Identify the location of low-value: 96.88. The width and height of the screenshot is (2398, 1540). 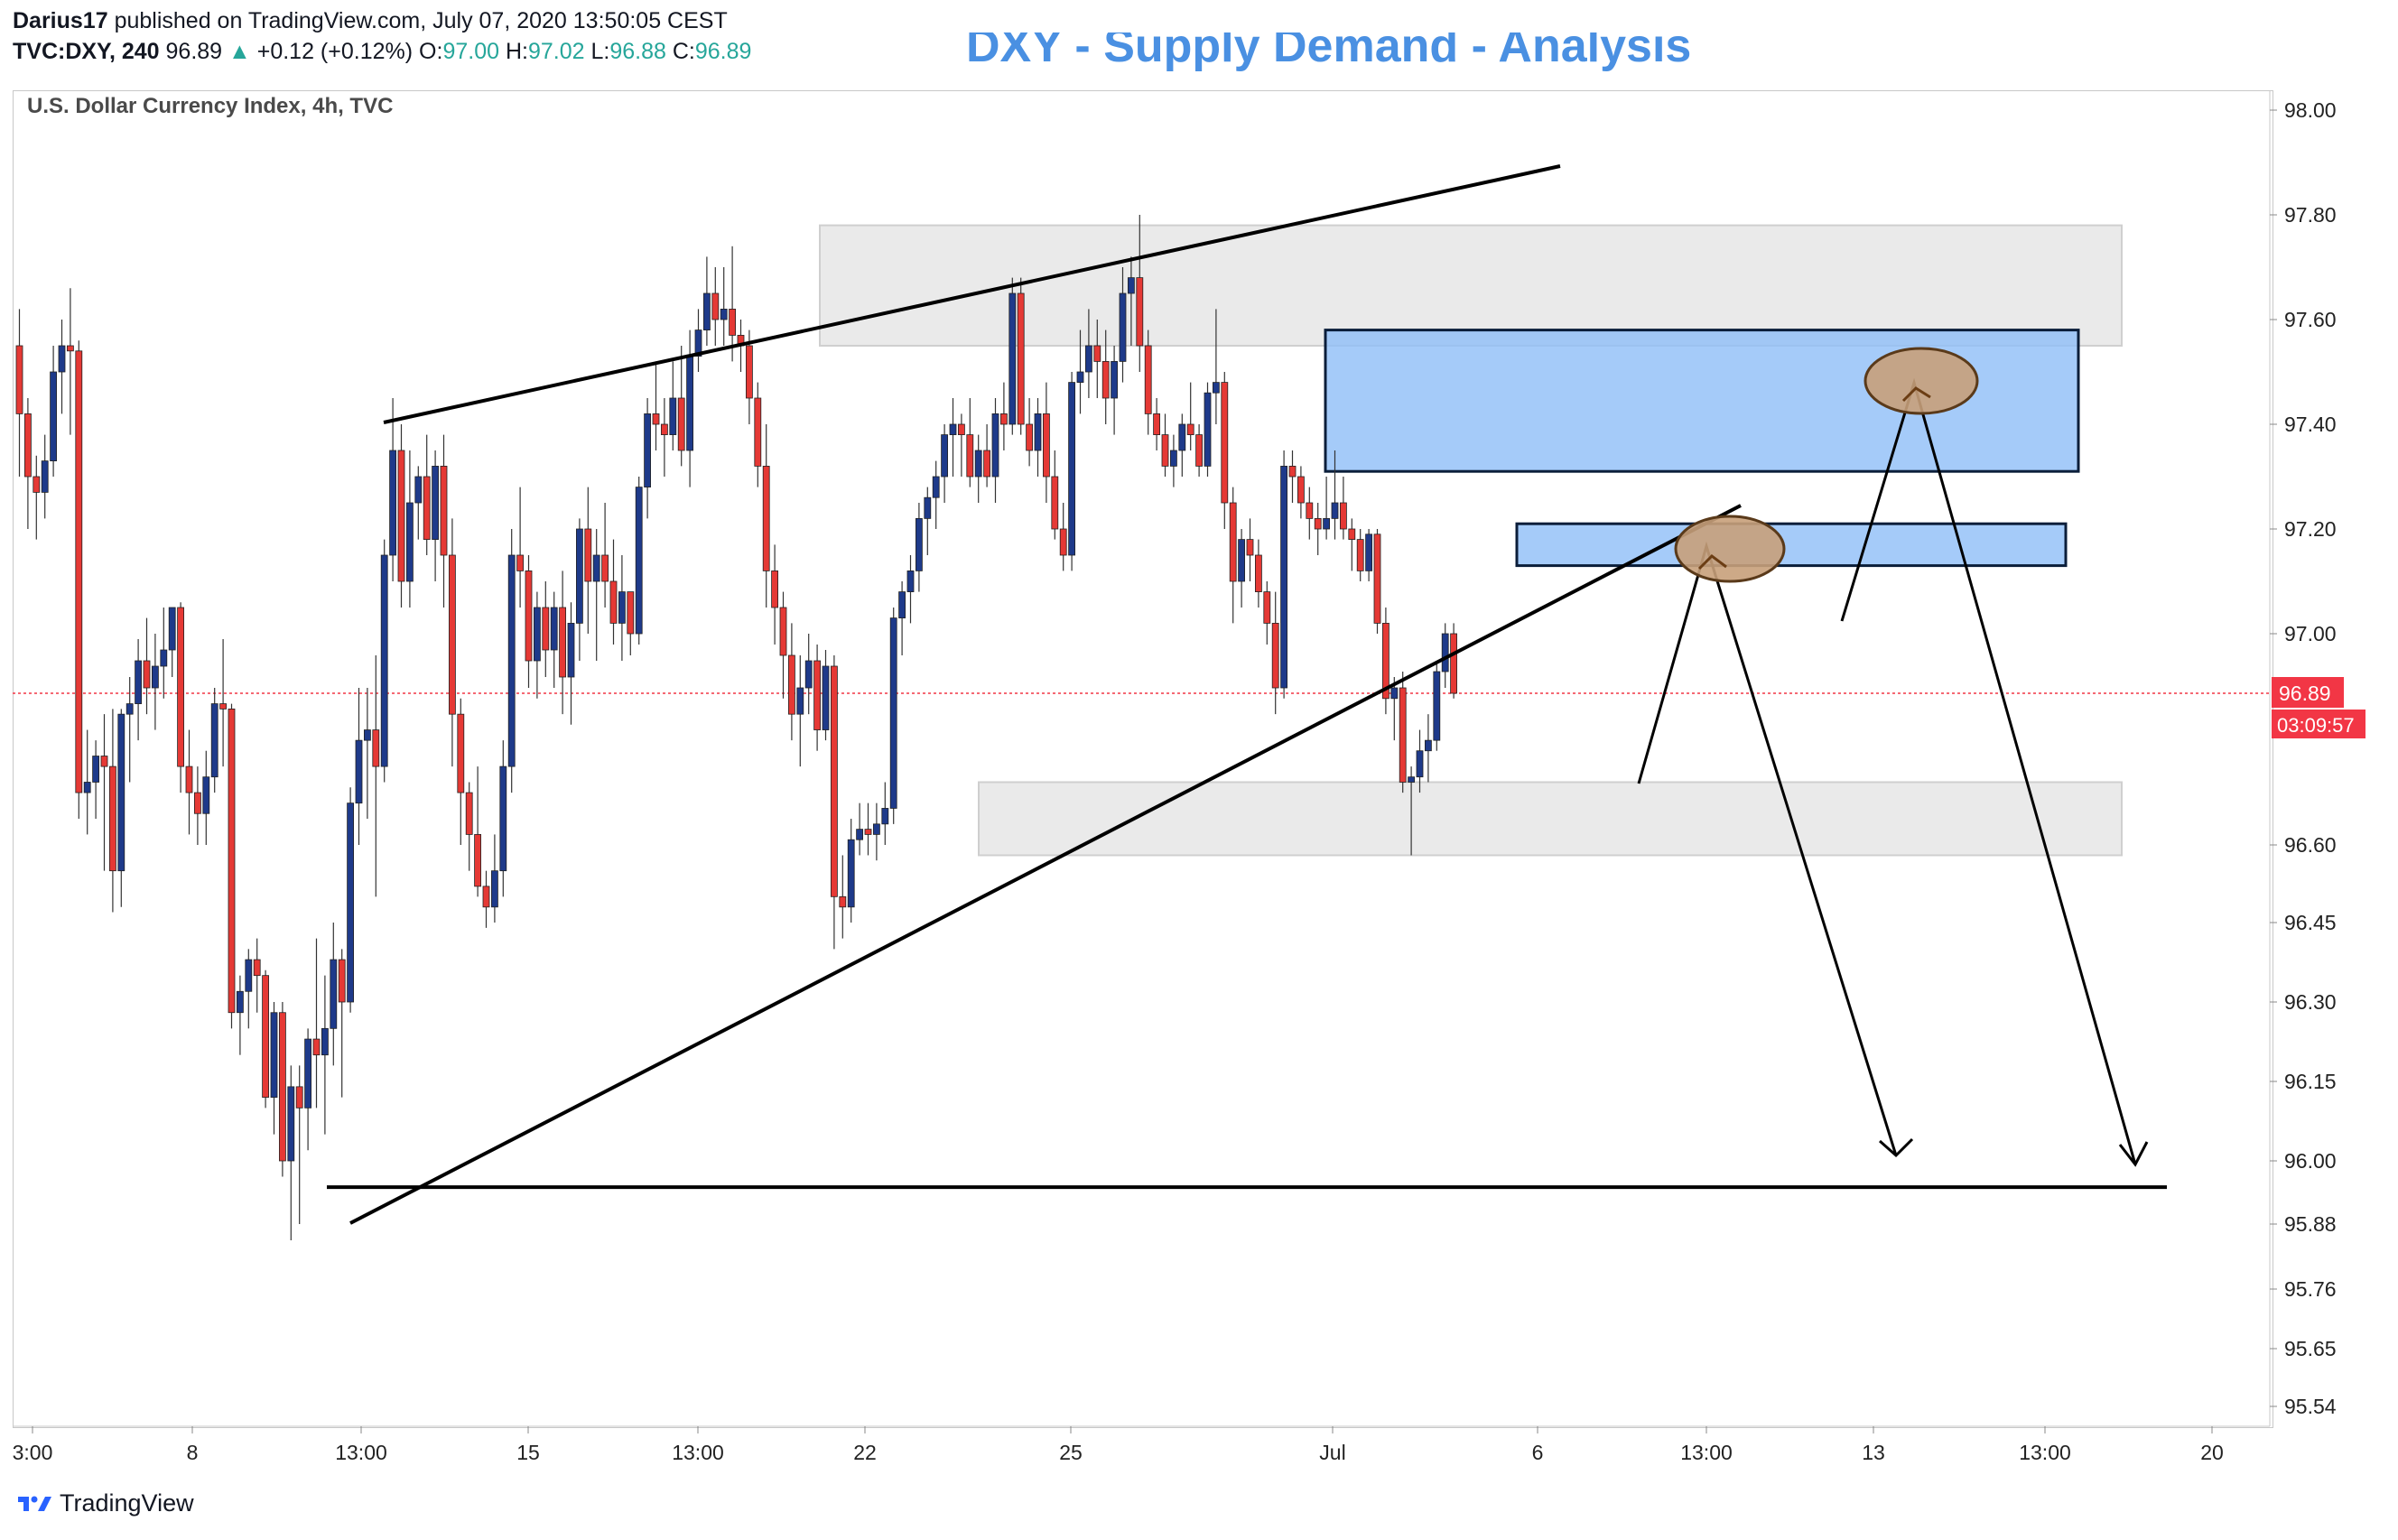
(637, 51).